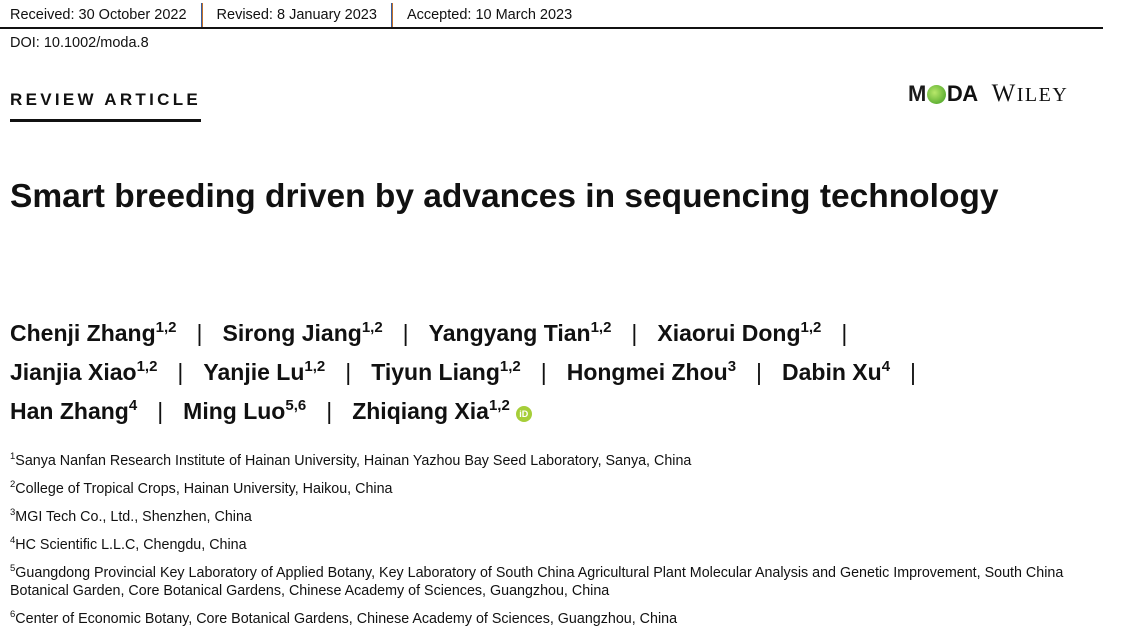  What do you see at coordinates (73, 372) in the screenshot?
I see `author-name: Jianjia Xiao` at bounding box center [73, 372].